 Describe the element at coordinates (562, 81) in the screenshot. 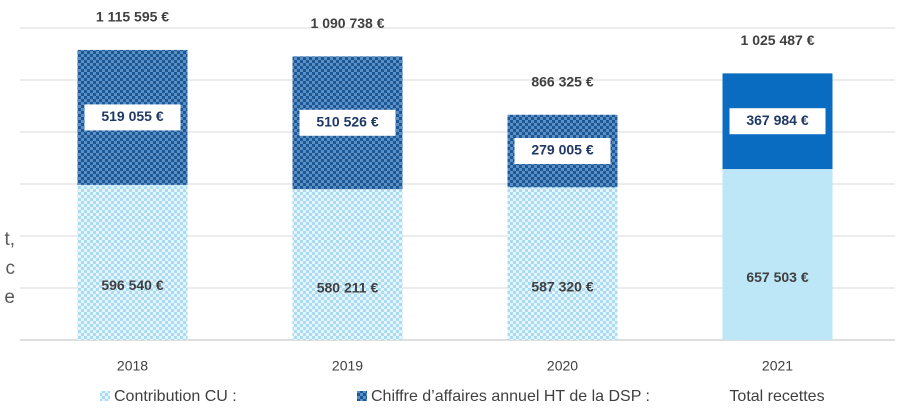

I see `total-label: 866 325 €` at that location.